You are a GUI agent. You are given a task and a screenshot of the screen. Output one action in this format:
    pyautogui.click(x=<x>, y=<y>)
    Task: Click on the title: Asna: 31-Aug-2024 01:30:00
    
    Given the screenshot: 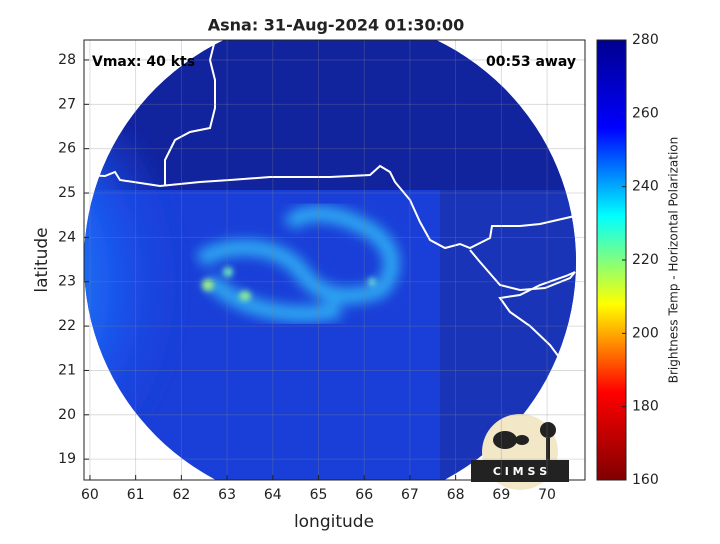 What is the action you would take?
    pyautogui.click(x=336, y=25)
    